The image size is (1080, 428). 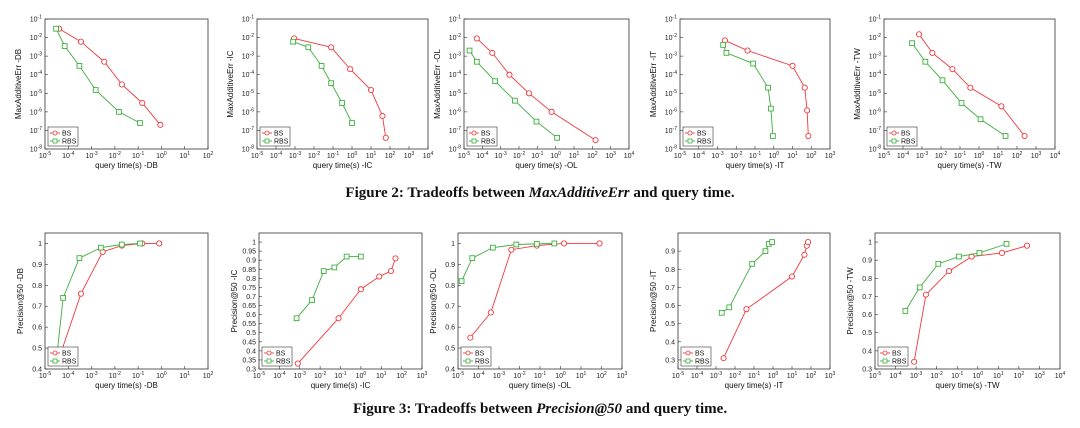 I want to click on figure-2-caption-suffix: and query time., so click(x=682, y=193).